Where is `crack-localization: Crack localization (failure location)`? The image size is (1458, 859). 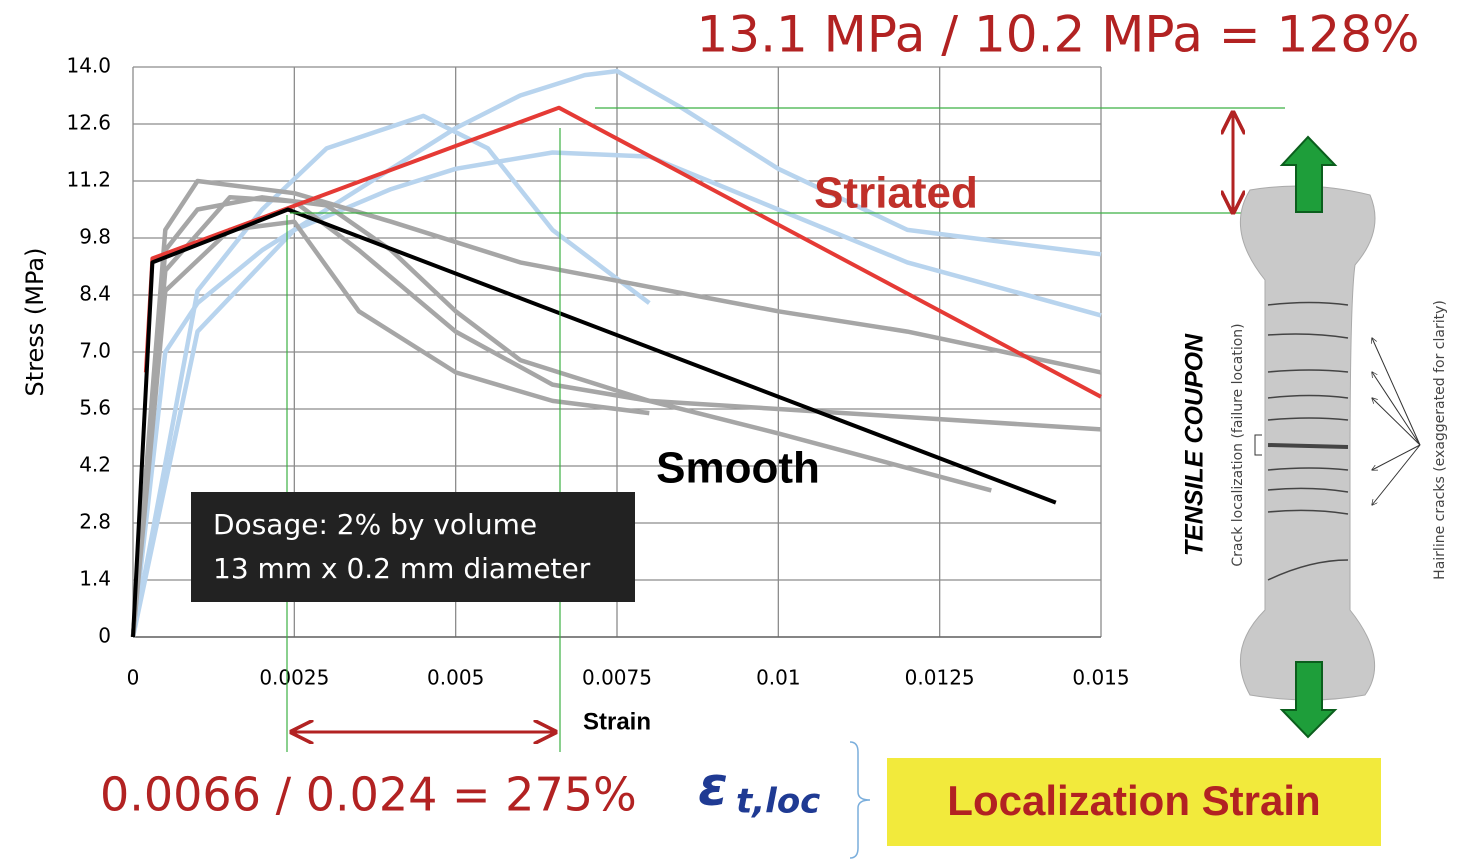 crack-localization: Crack localization (failure location) is located at coordinates (1238, 444).